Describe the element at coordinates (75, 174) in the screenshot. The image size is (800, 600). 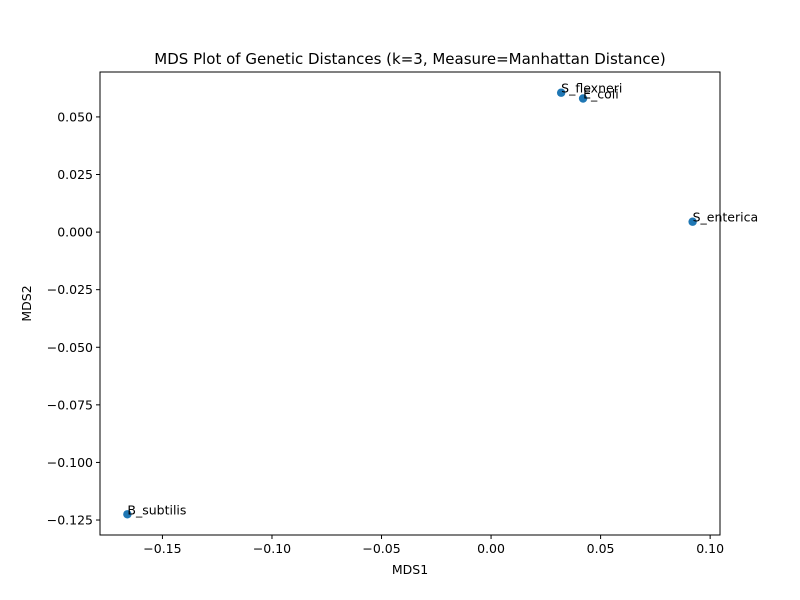
I see `y-tick-label: 0.025` at that location.